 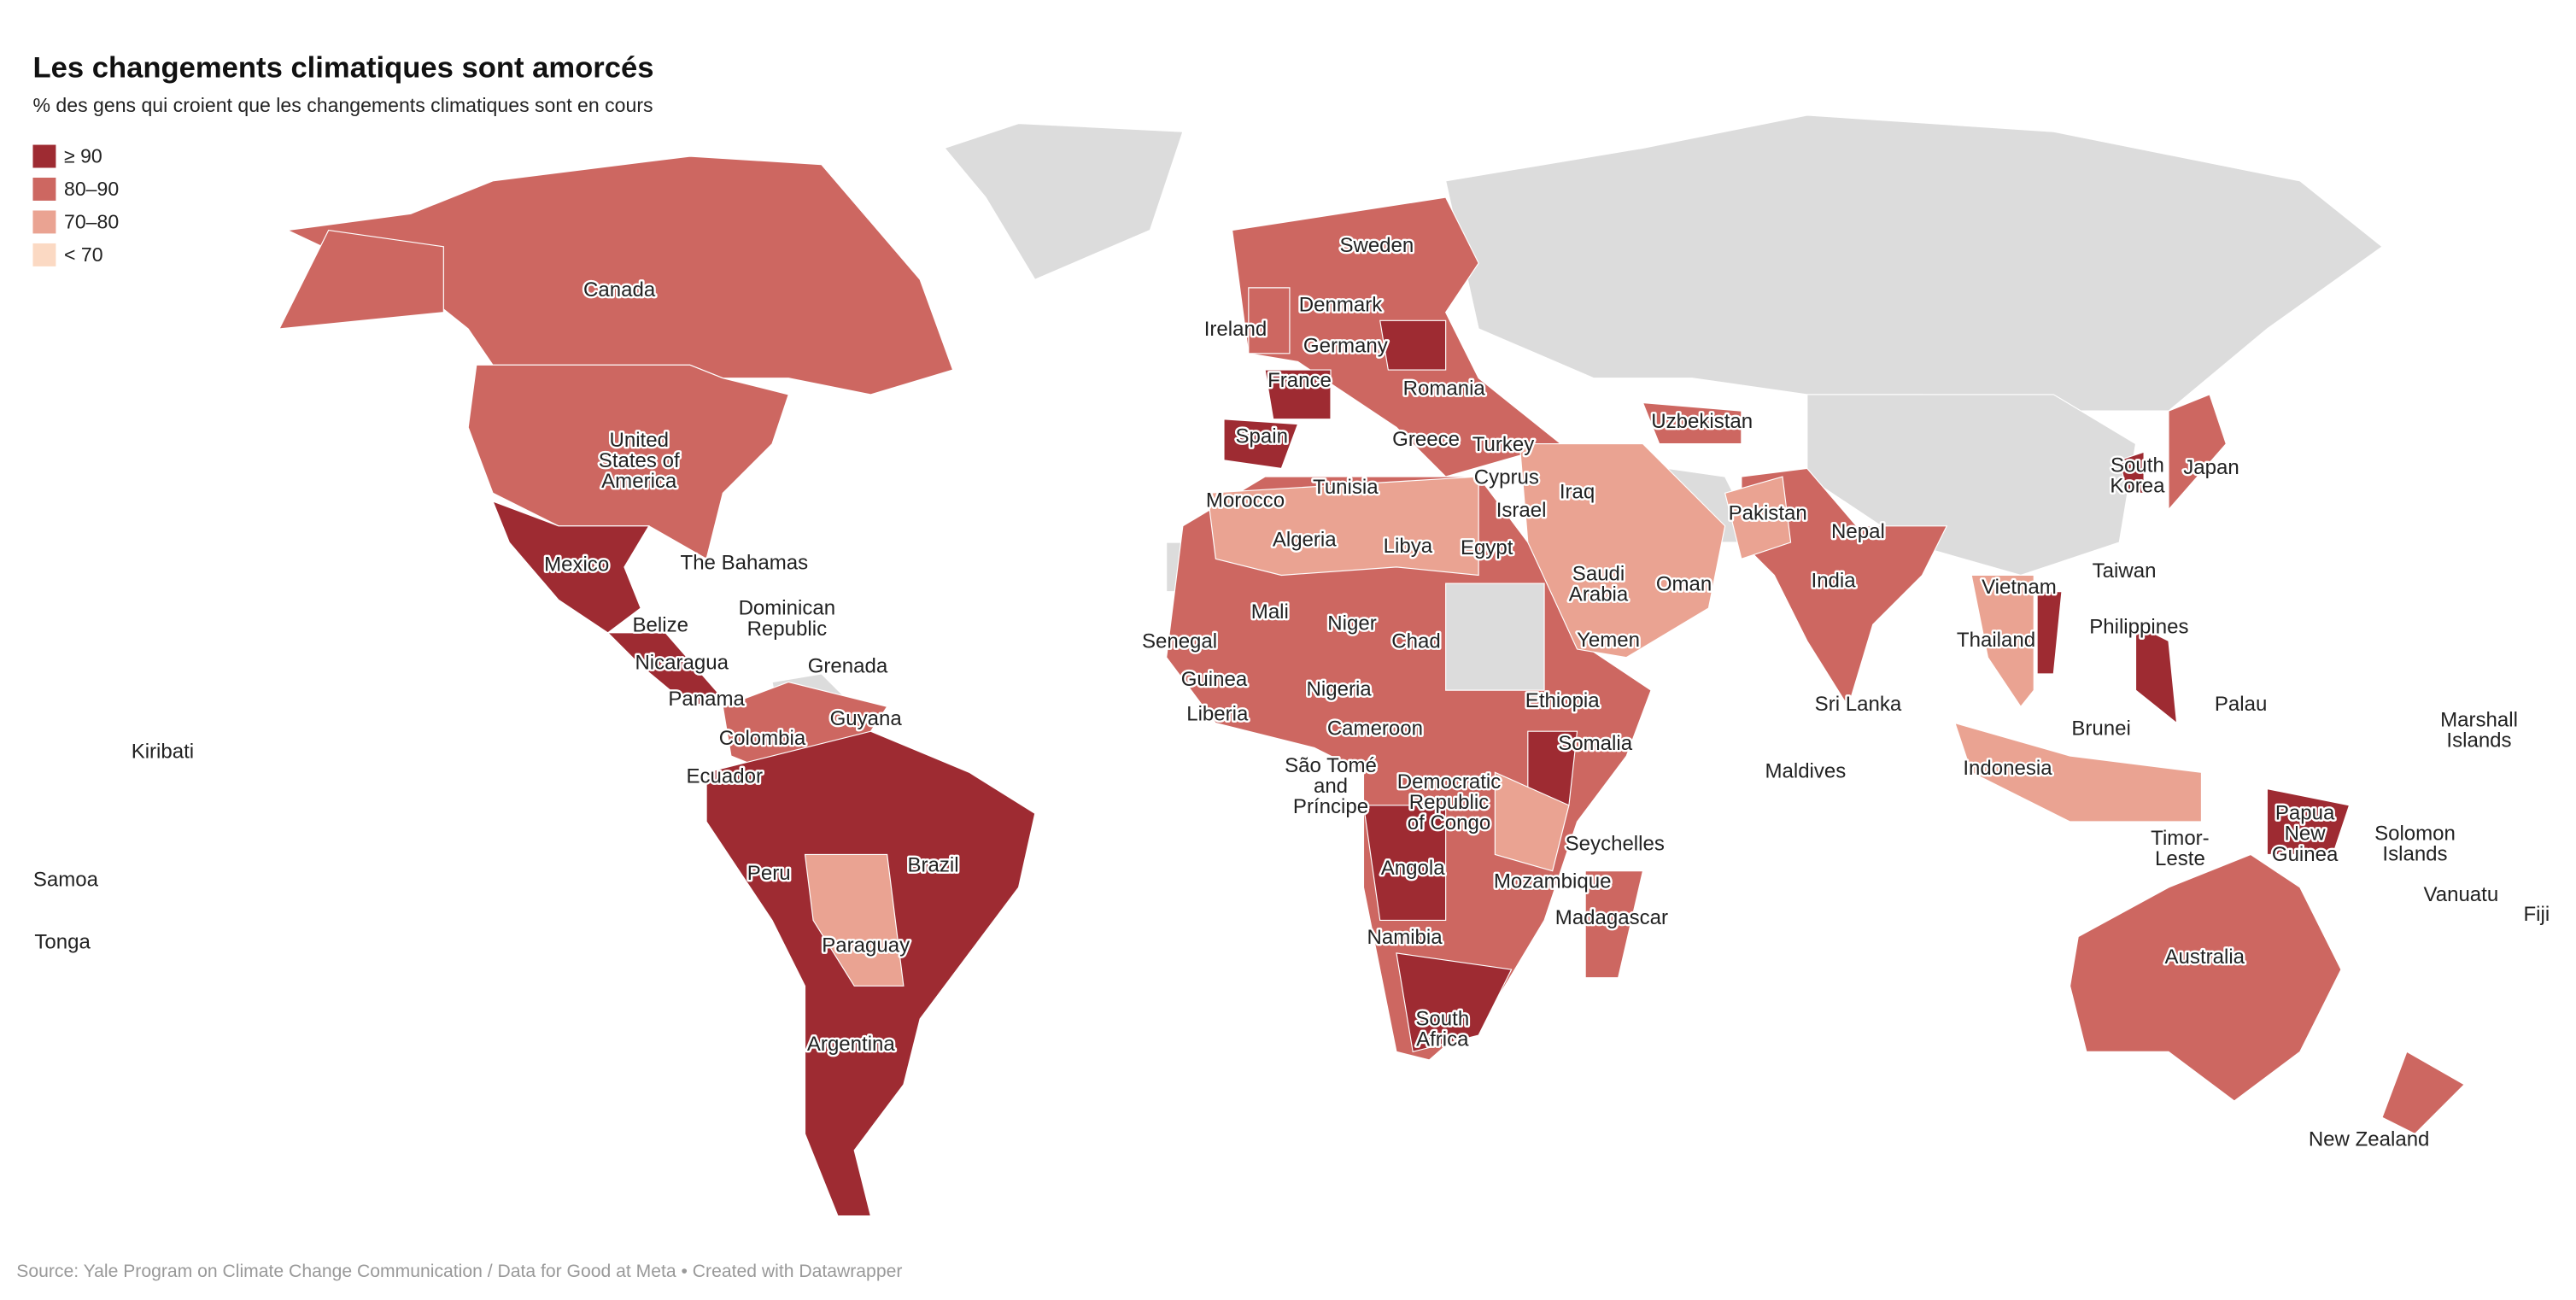 What do you see at coordinates (2180, 858) in the screenshot?
I see `country-label: Leste` at bounding box center [2180, 858].